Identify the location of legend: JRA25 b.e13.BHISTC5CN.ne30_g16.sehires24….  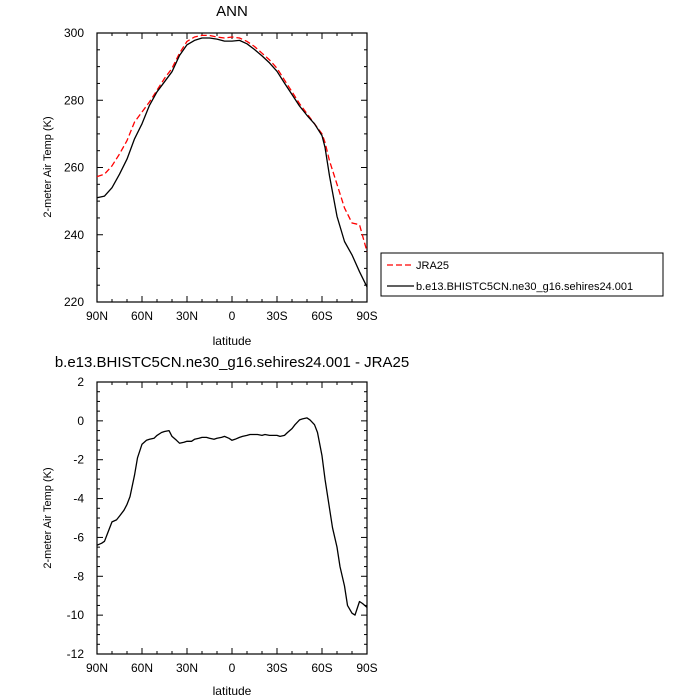
(522, 274).